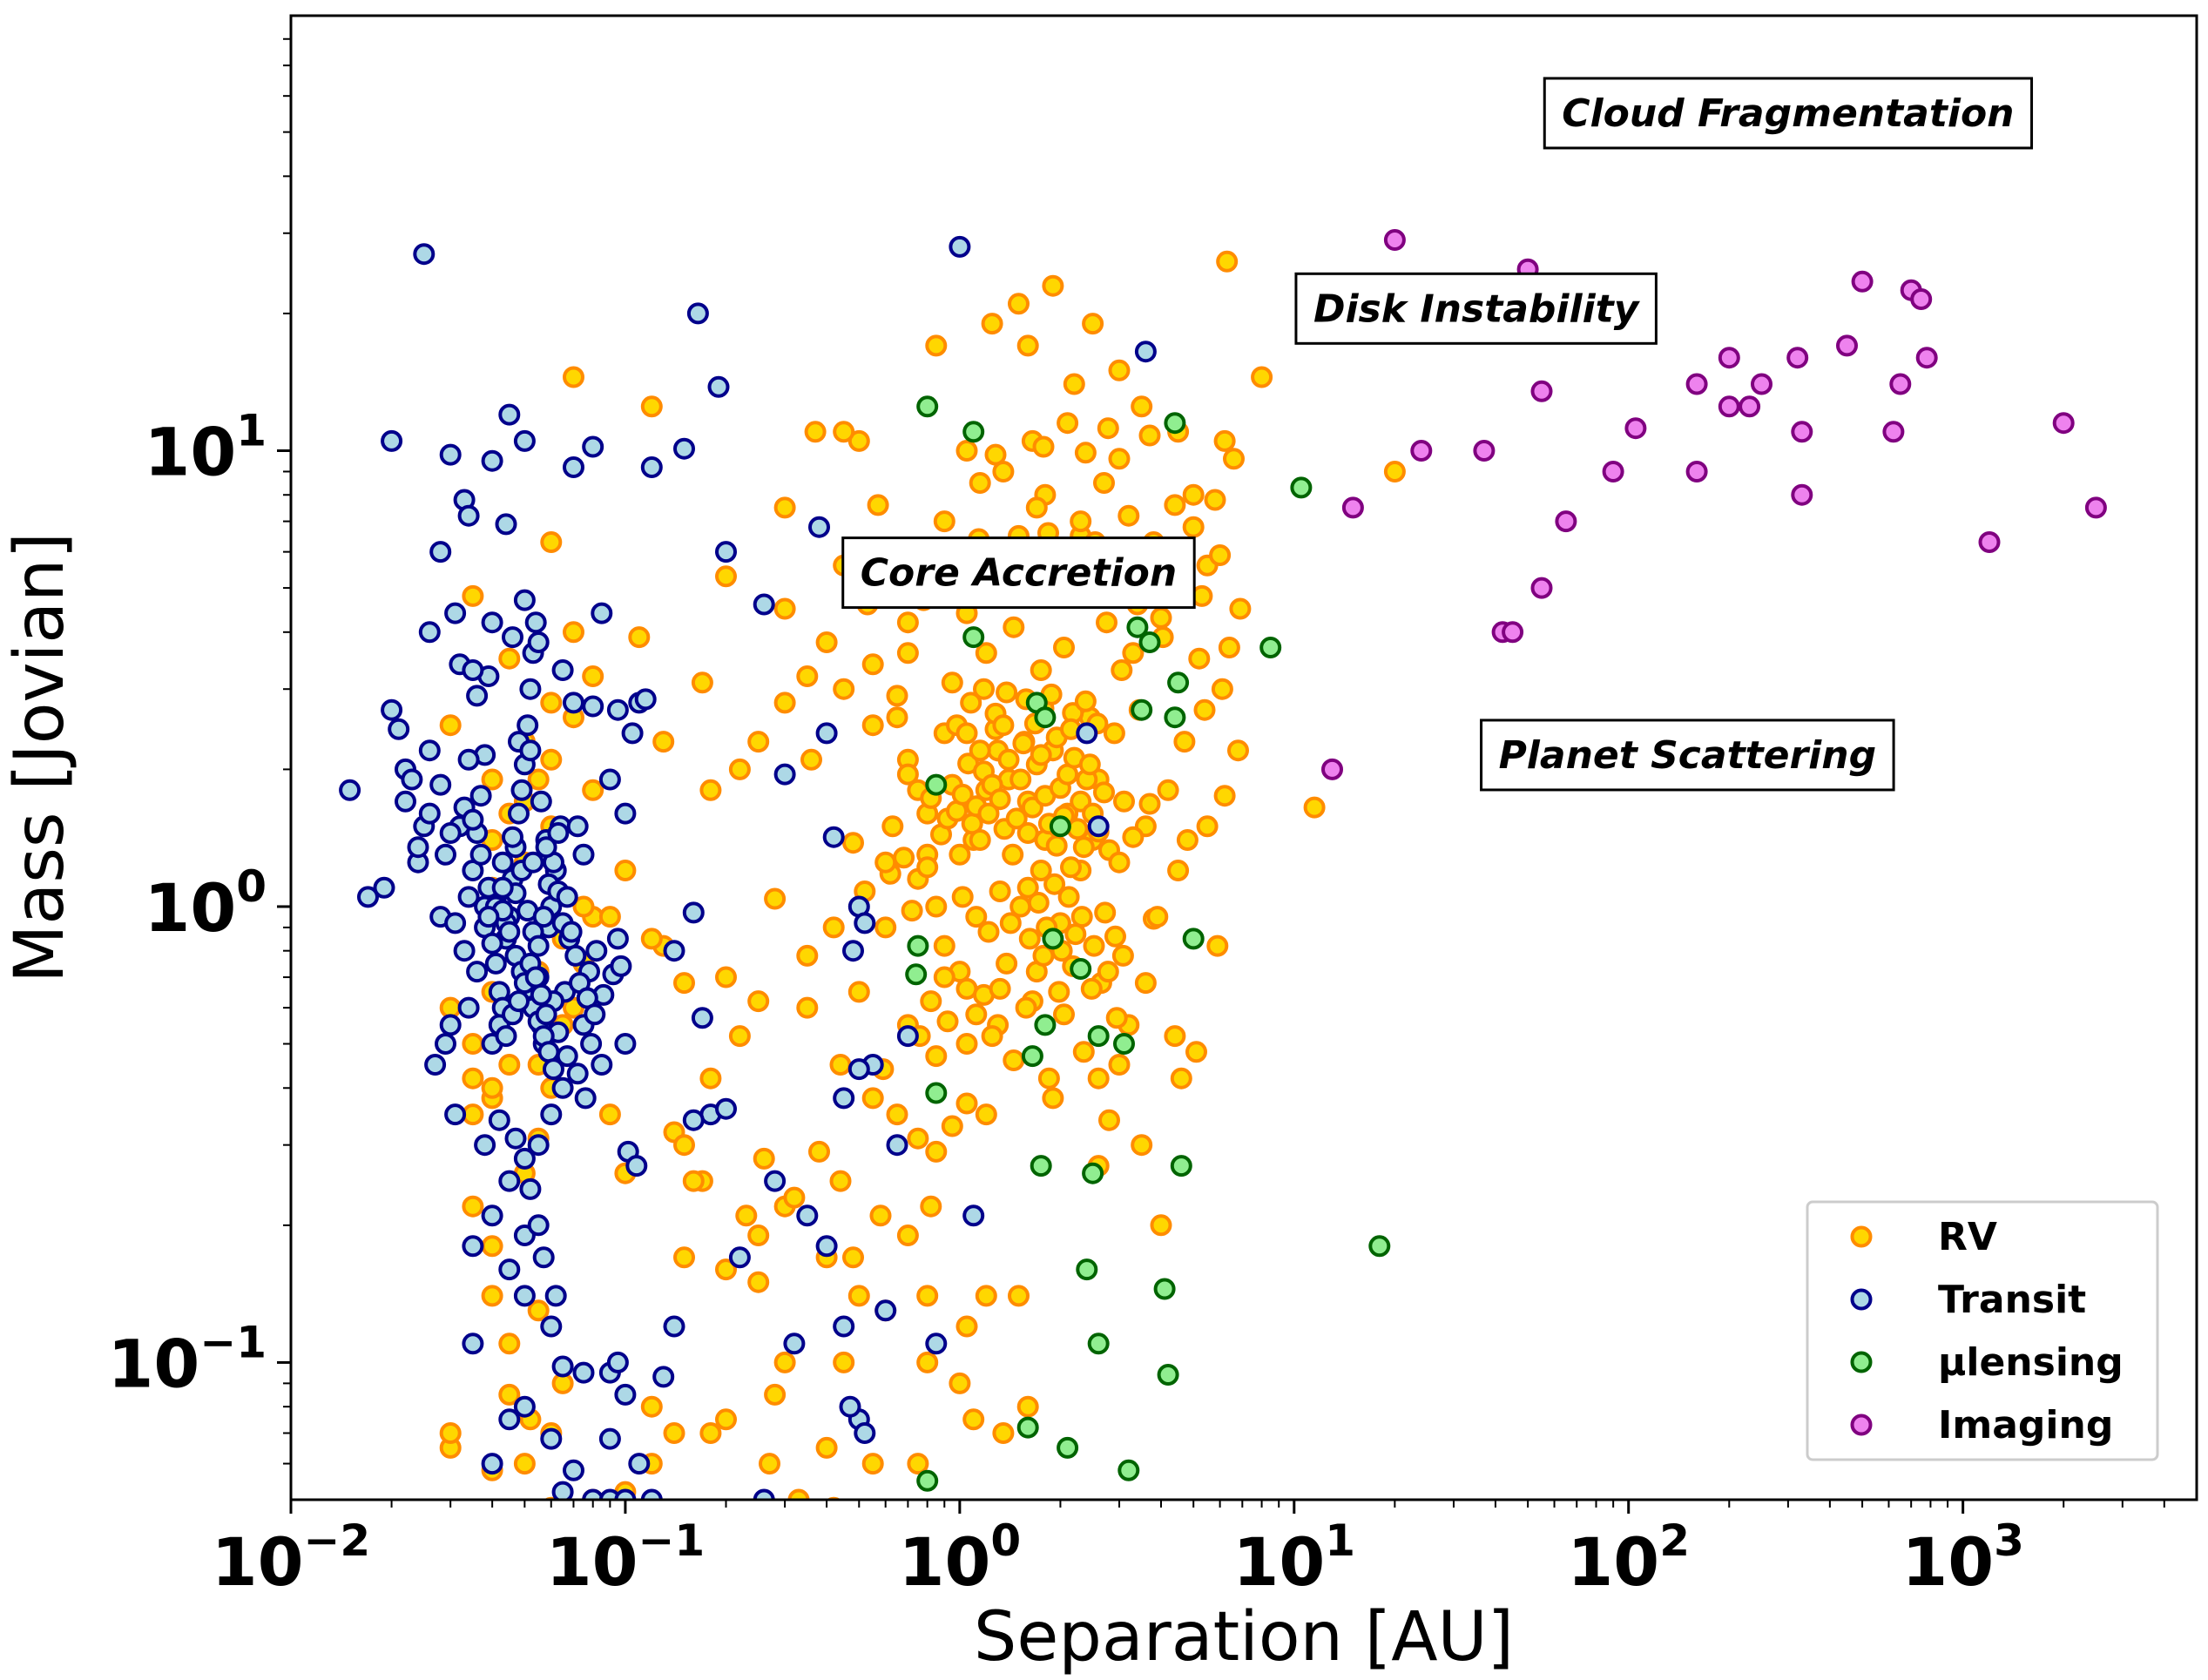  I want to click on series-imaging, so click(1714, 504).